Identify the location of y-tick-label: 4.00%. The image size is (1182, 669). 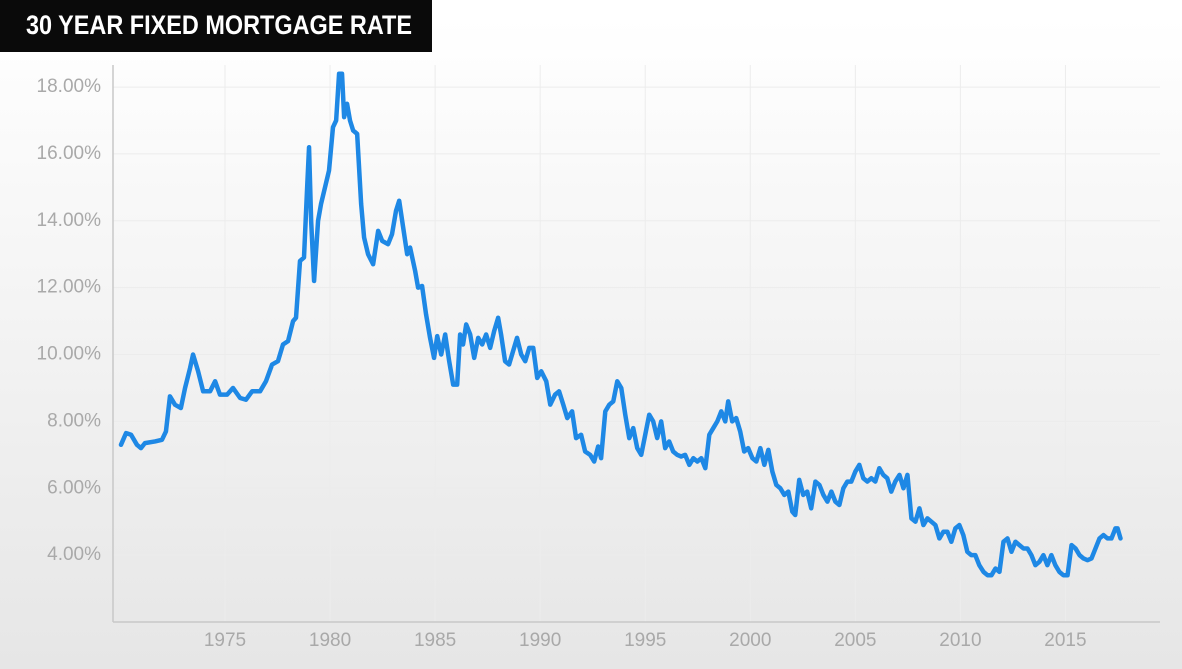
(74, 554).